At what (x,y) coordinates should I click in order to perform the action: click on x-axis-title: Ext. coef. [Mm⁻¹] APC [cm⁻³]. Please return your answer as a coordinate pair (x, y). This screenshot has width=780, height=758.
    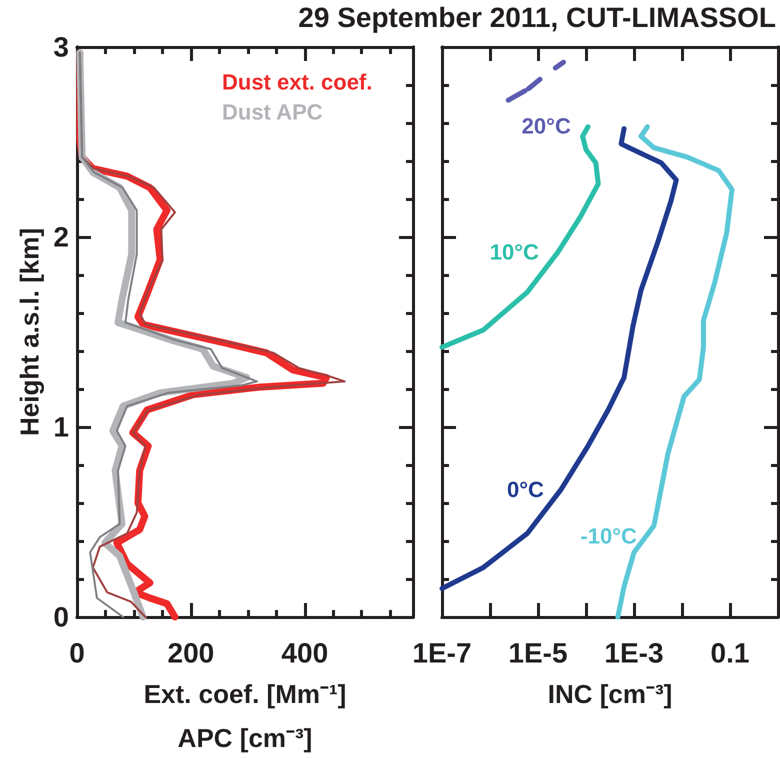
    Looking at the image, I should click on (245, 715).